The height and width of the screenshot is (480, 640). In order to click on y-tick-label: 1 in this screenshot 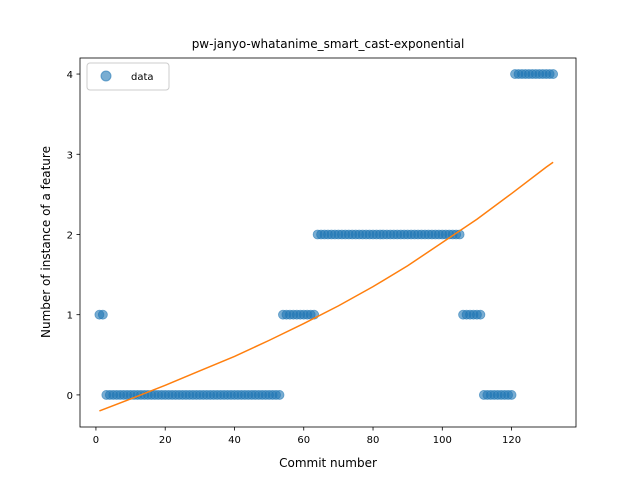, I will do `click(70, 316)`.